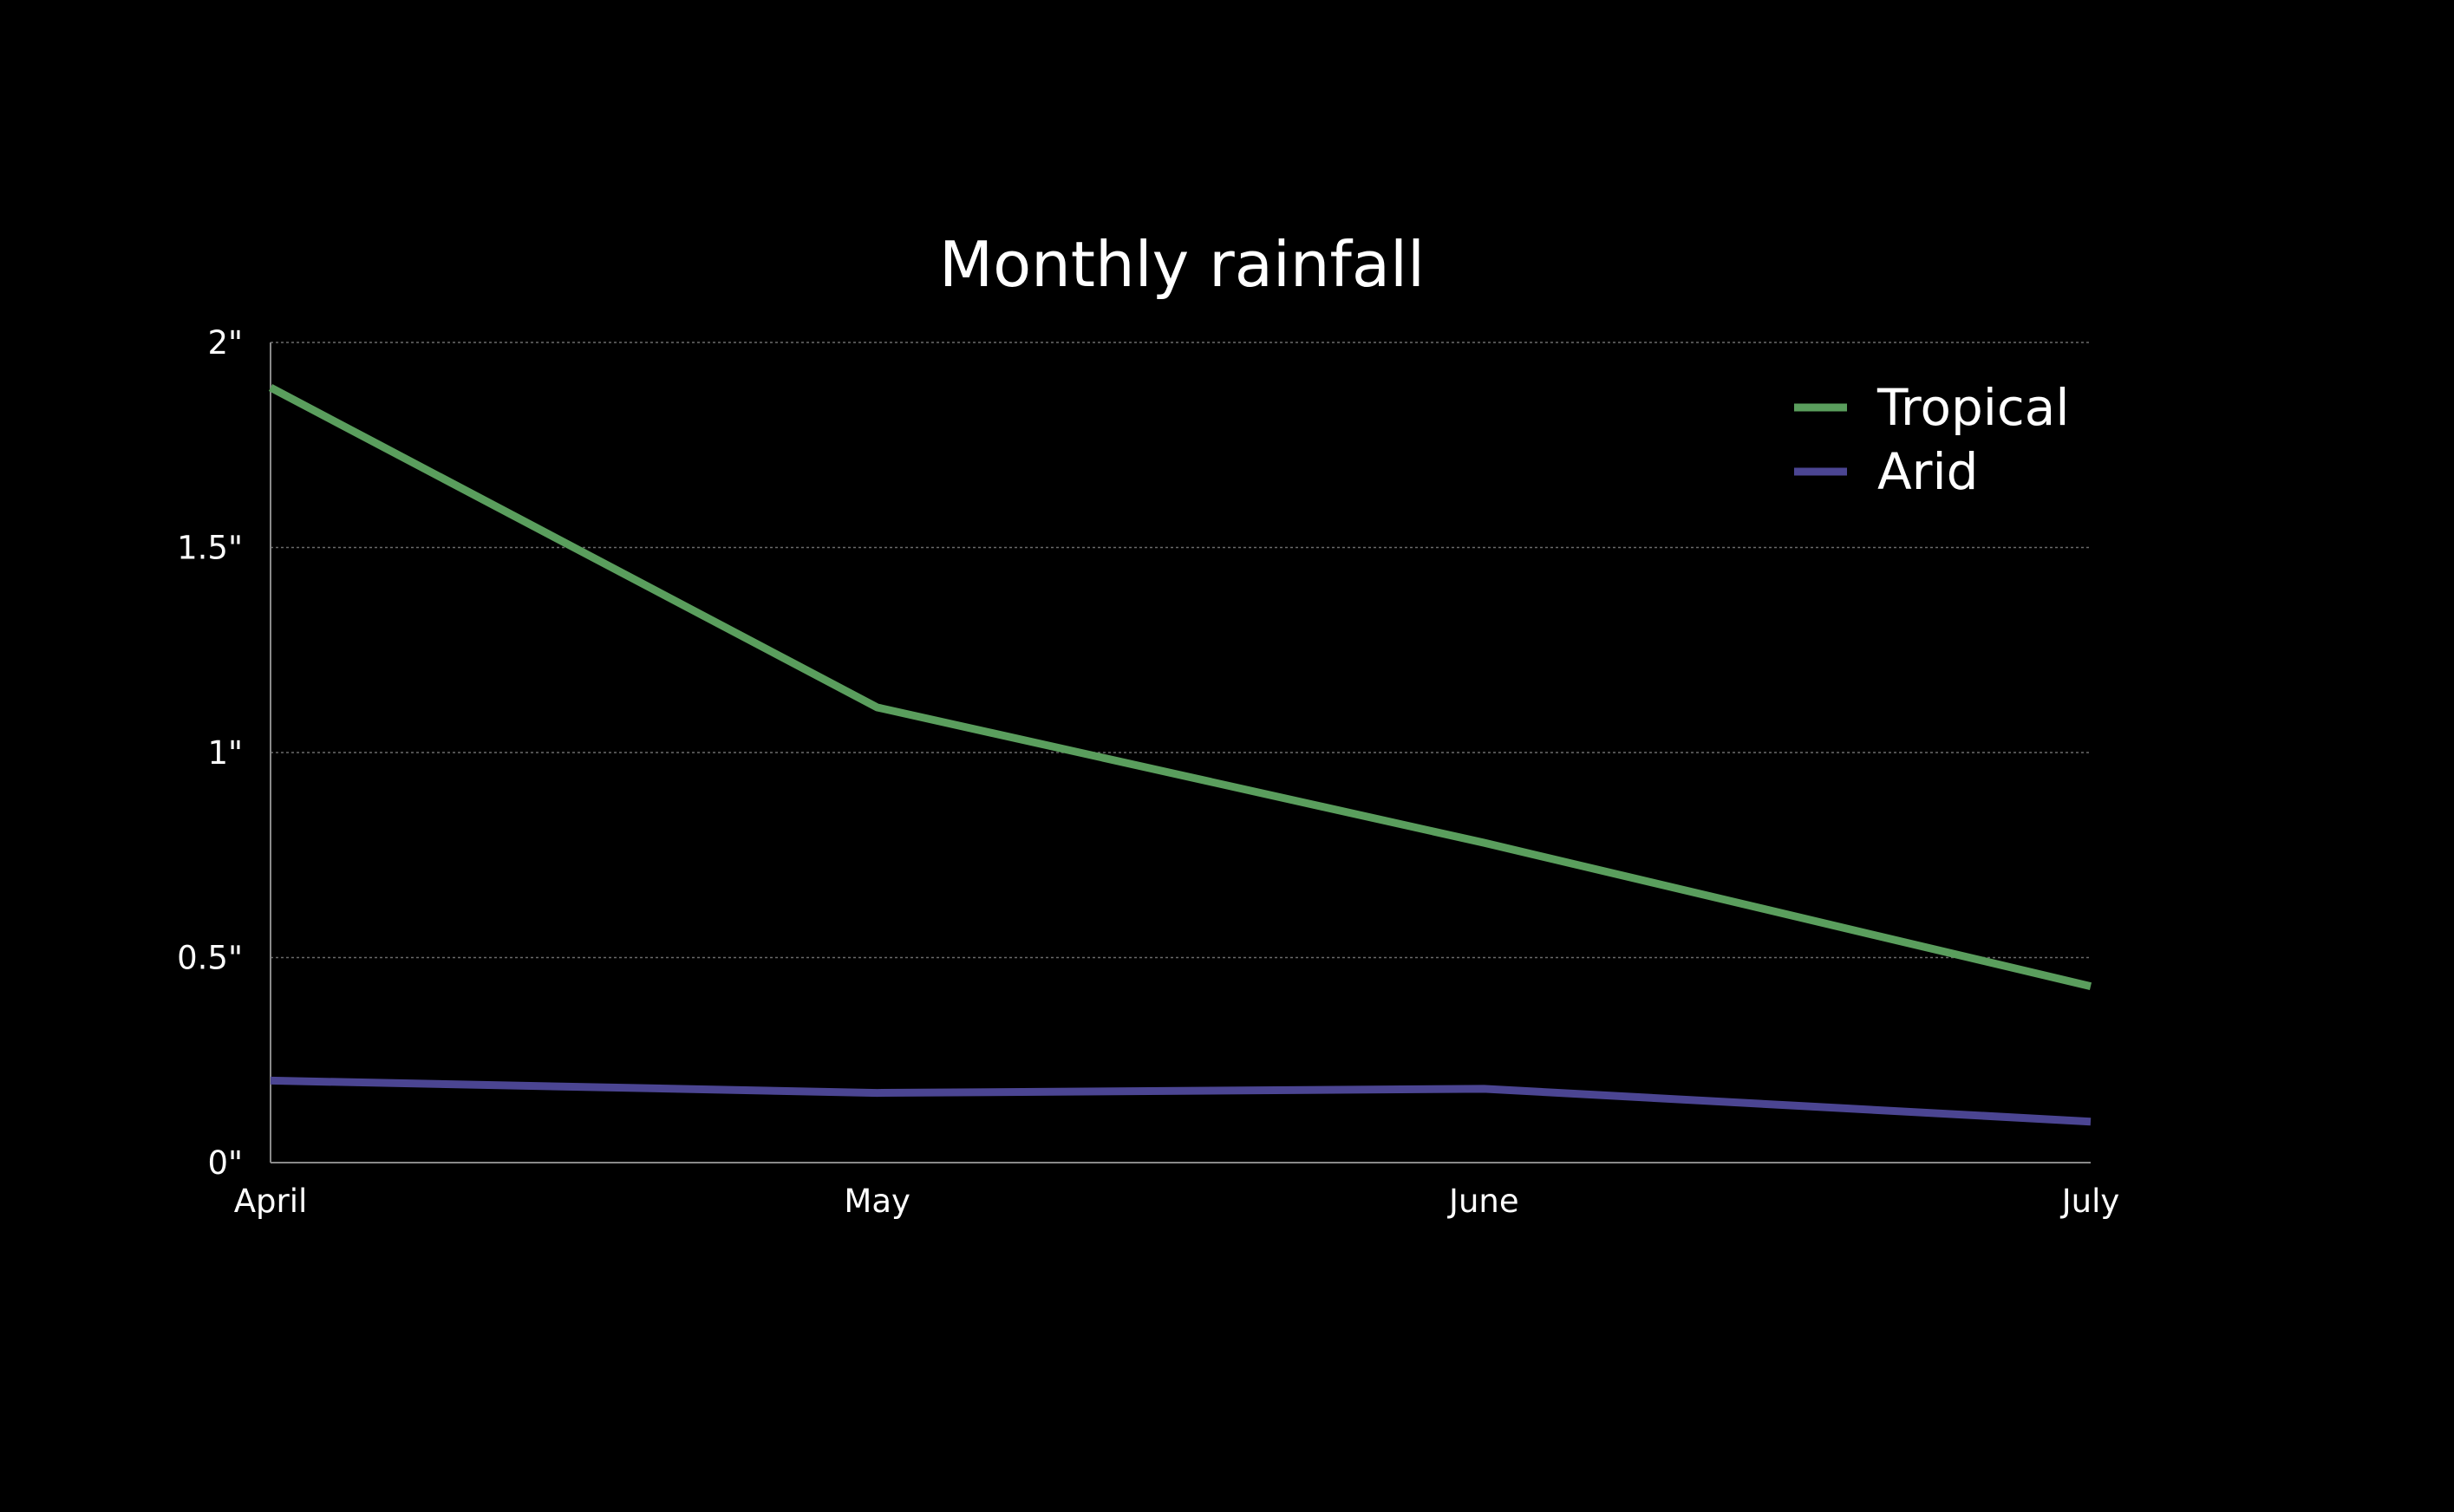 This screenshot has height=1512, width=2454. Describe the element at coordinates (225, 343) in the screenshot. I see `y-tick-label: 2"` at that location.